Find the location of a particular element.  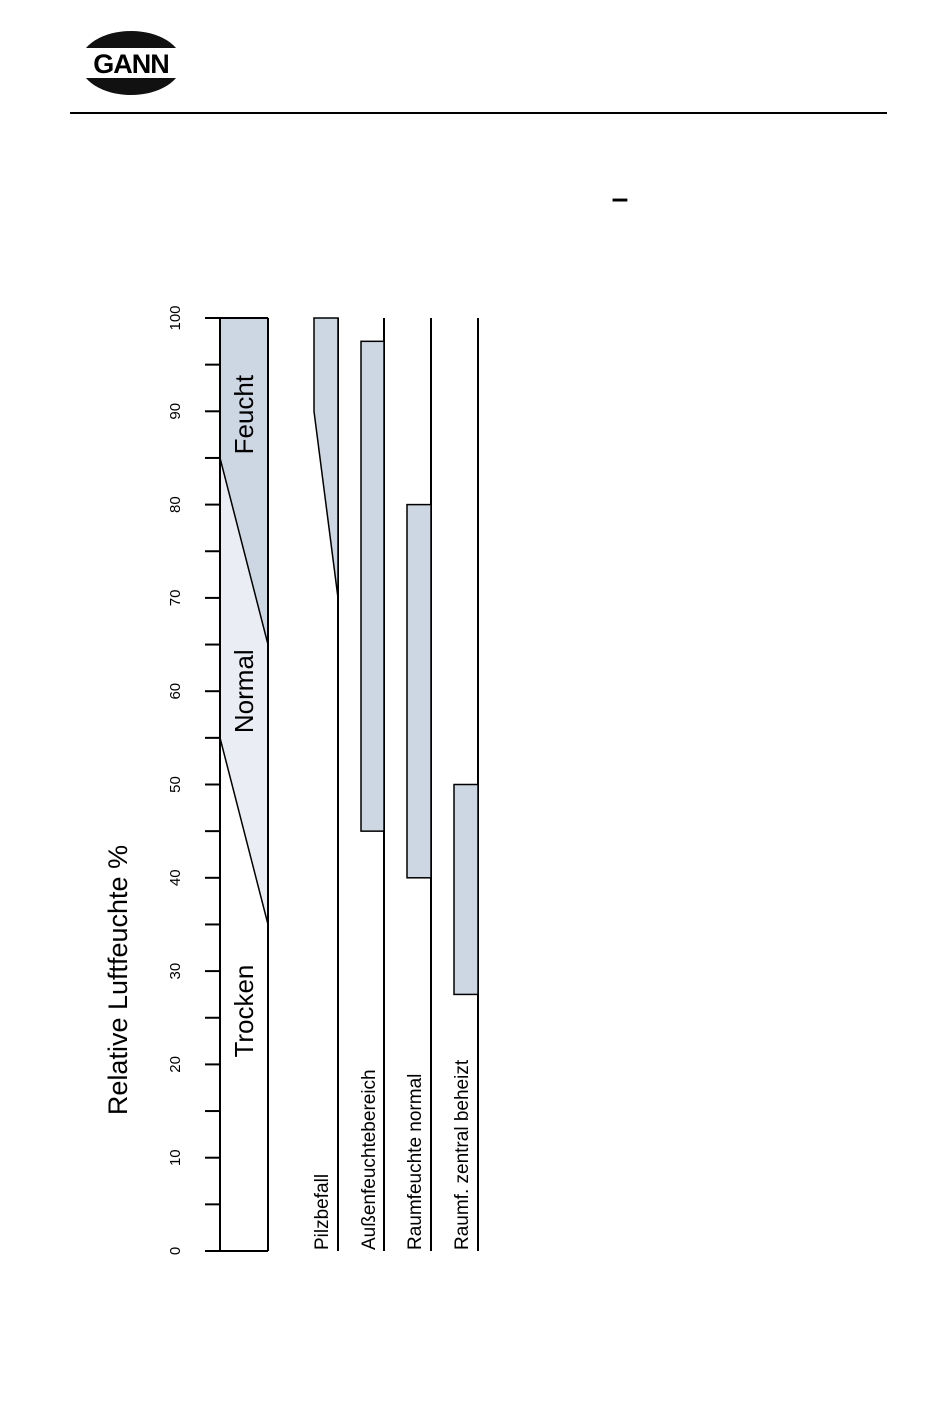

y-tick-label: 40 is located at coordinates (175, 877).